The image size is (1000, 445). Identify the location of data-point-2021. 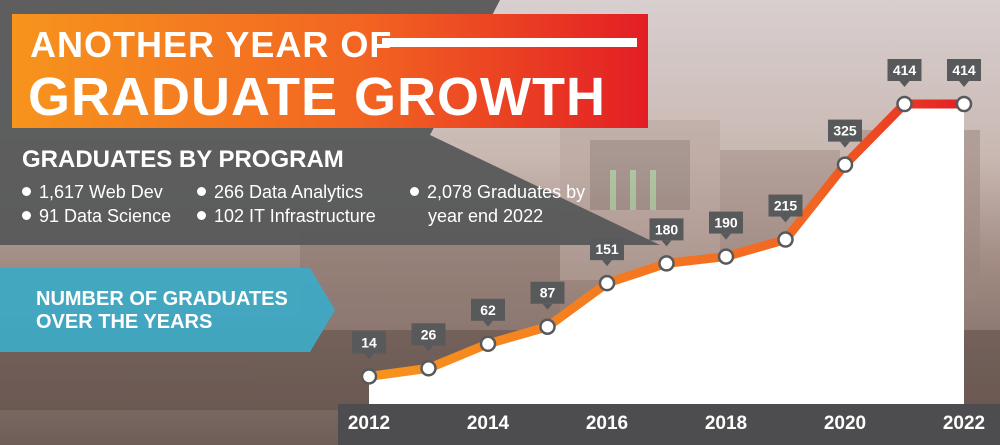
(904, 104).